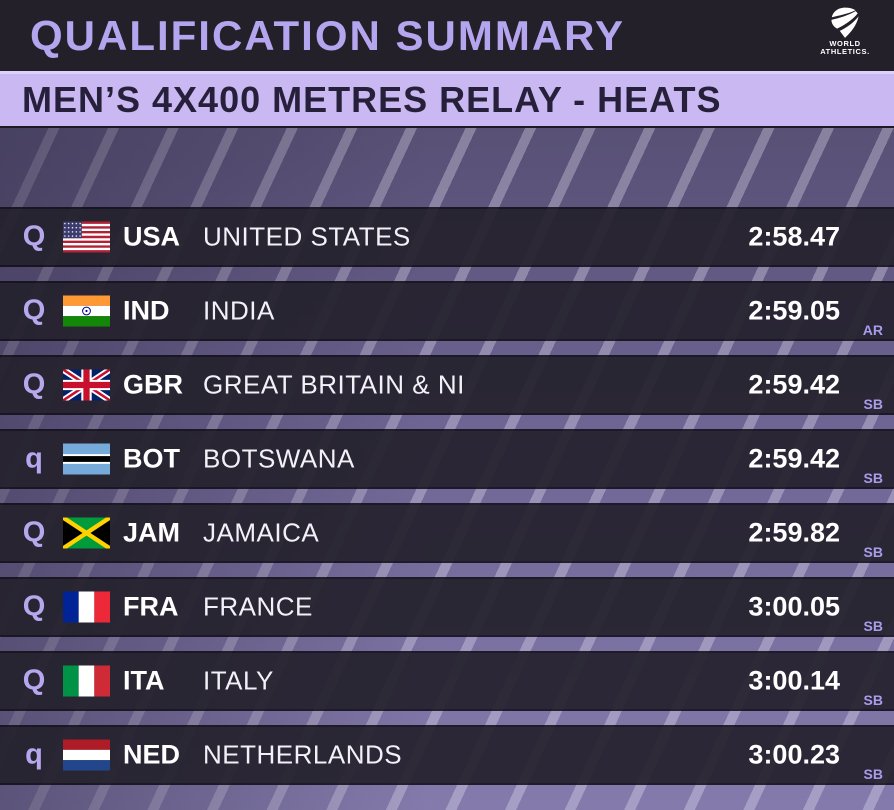  What do you see at coordinates (303, 754) in the screenshot?
I see `country-name: NETHERLANDS` at bounding box center [303, 754].